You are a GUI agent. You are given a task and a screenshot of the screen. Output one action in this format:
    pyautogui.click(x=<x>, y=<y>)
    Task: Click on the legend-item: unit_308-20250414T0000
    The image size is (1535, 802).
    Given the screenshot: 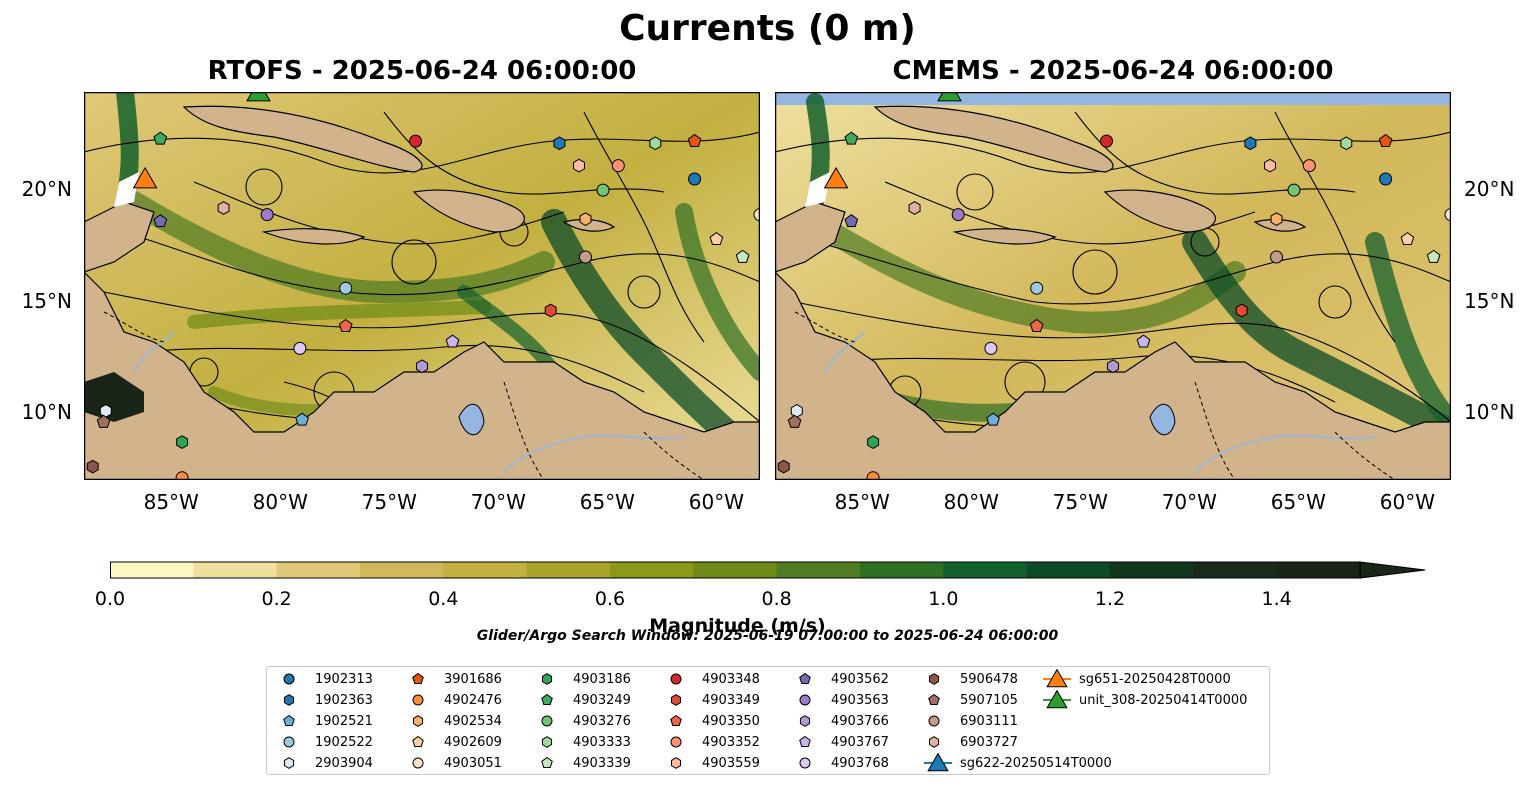 What is the action you would take?
    pyautogui.click(x=1145, y=700)
    